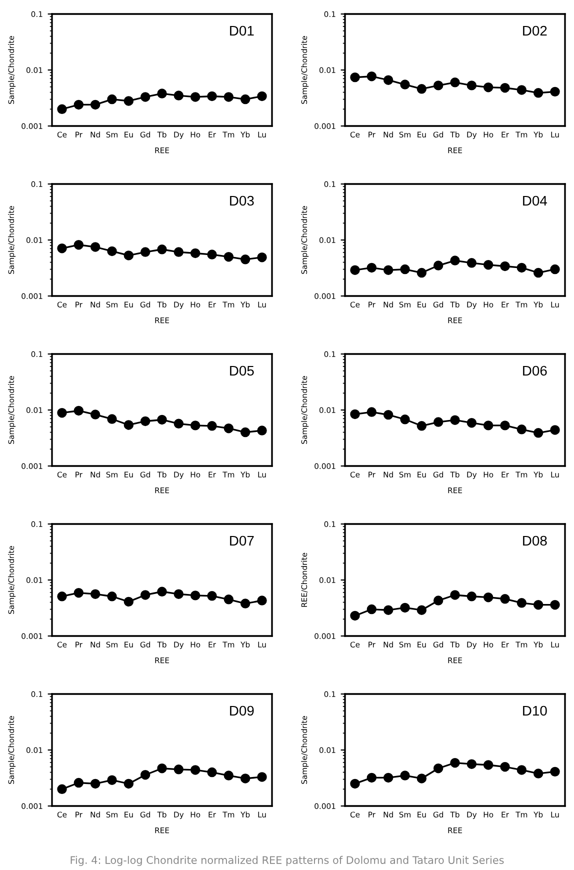  I want to click on text: D02, so click(535, 31).